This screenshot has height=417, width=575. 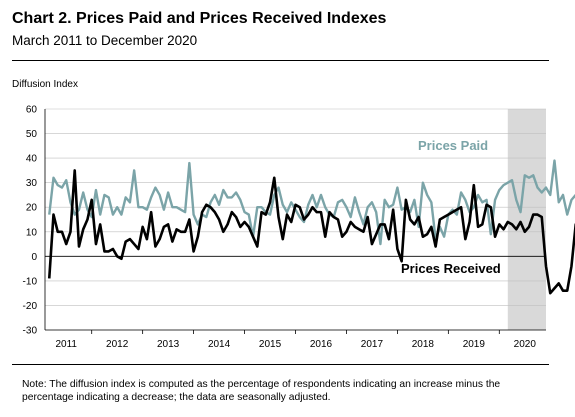 What do you see at coordinates (32, 134) in the screenshot?
I see `y-tick-label: 50` at bounding box center [32, 134].